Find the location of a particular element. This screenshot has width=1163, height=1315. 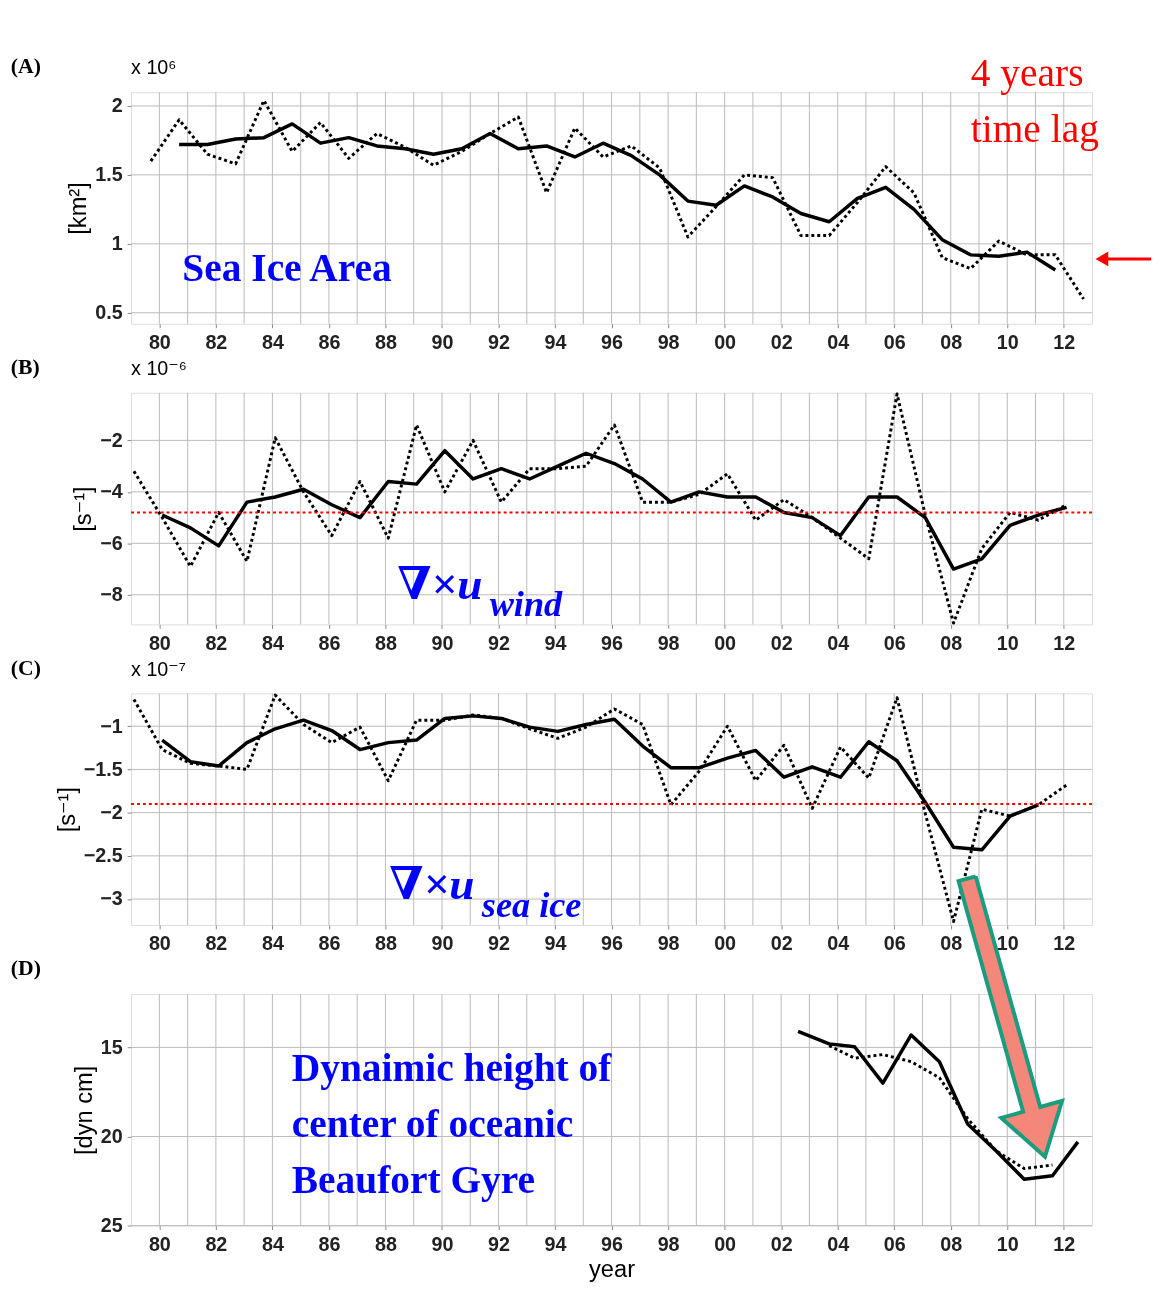

y-tick-label: −4 is located at coordinates (111, 491).